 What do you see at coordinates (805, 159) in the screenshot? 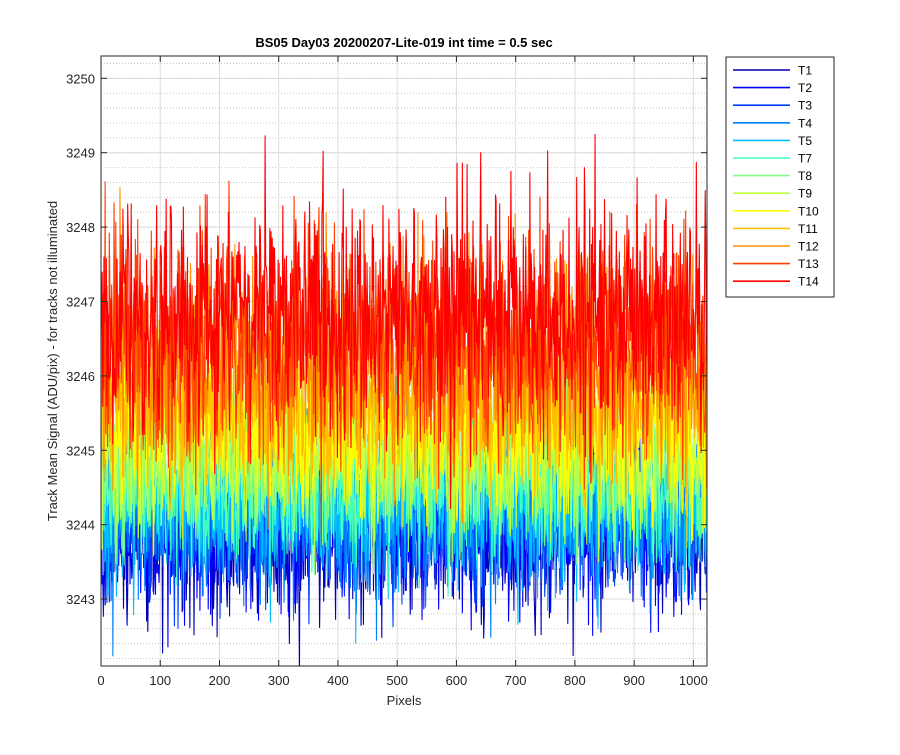
I see `legend-label-t7: T7` at bounding box center [805, 159].